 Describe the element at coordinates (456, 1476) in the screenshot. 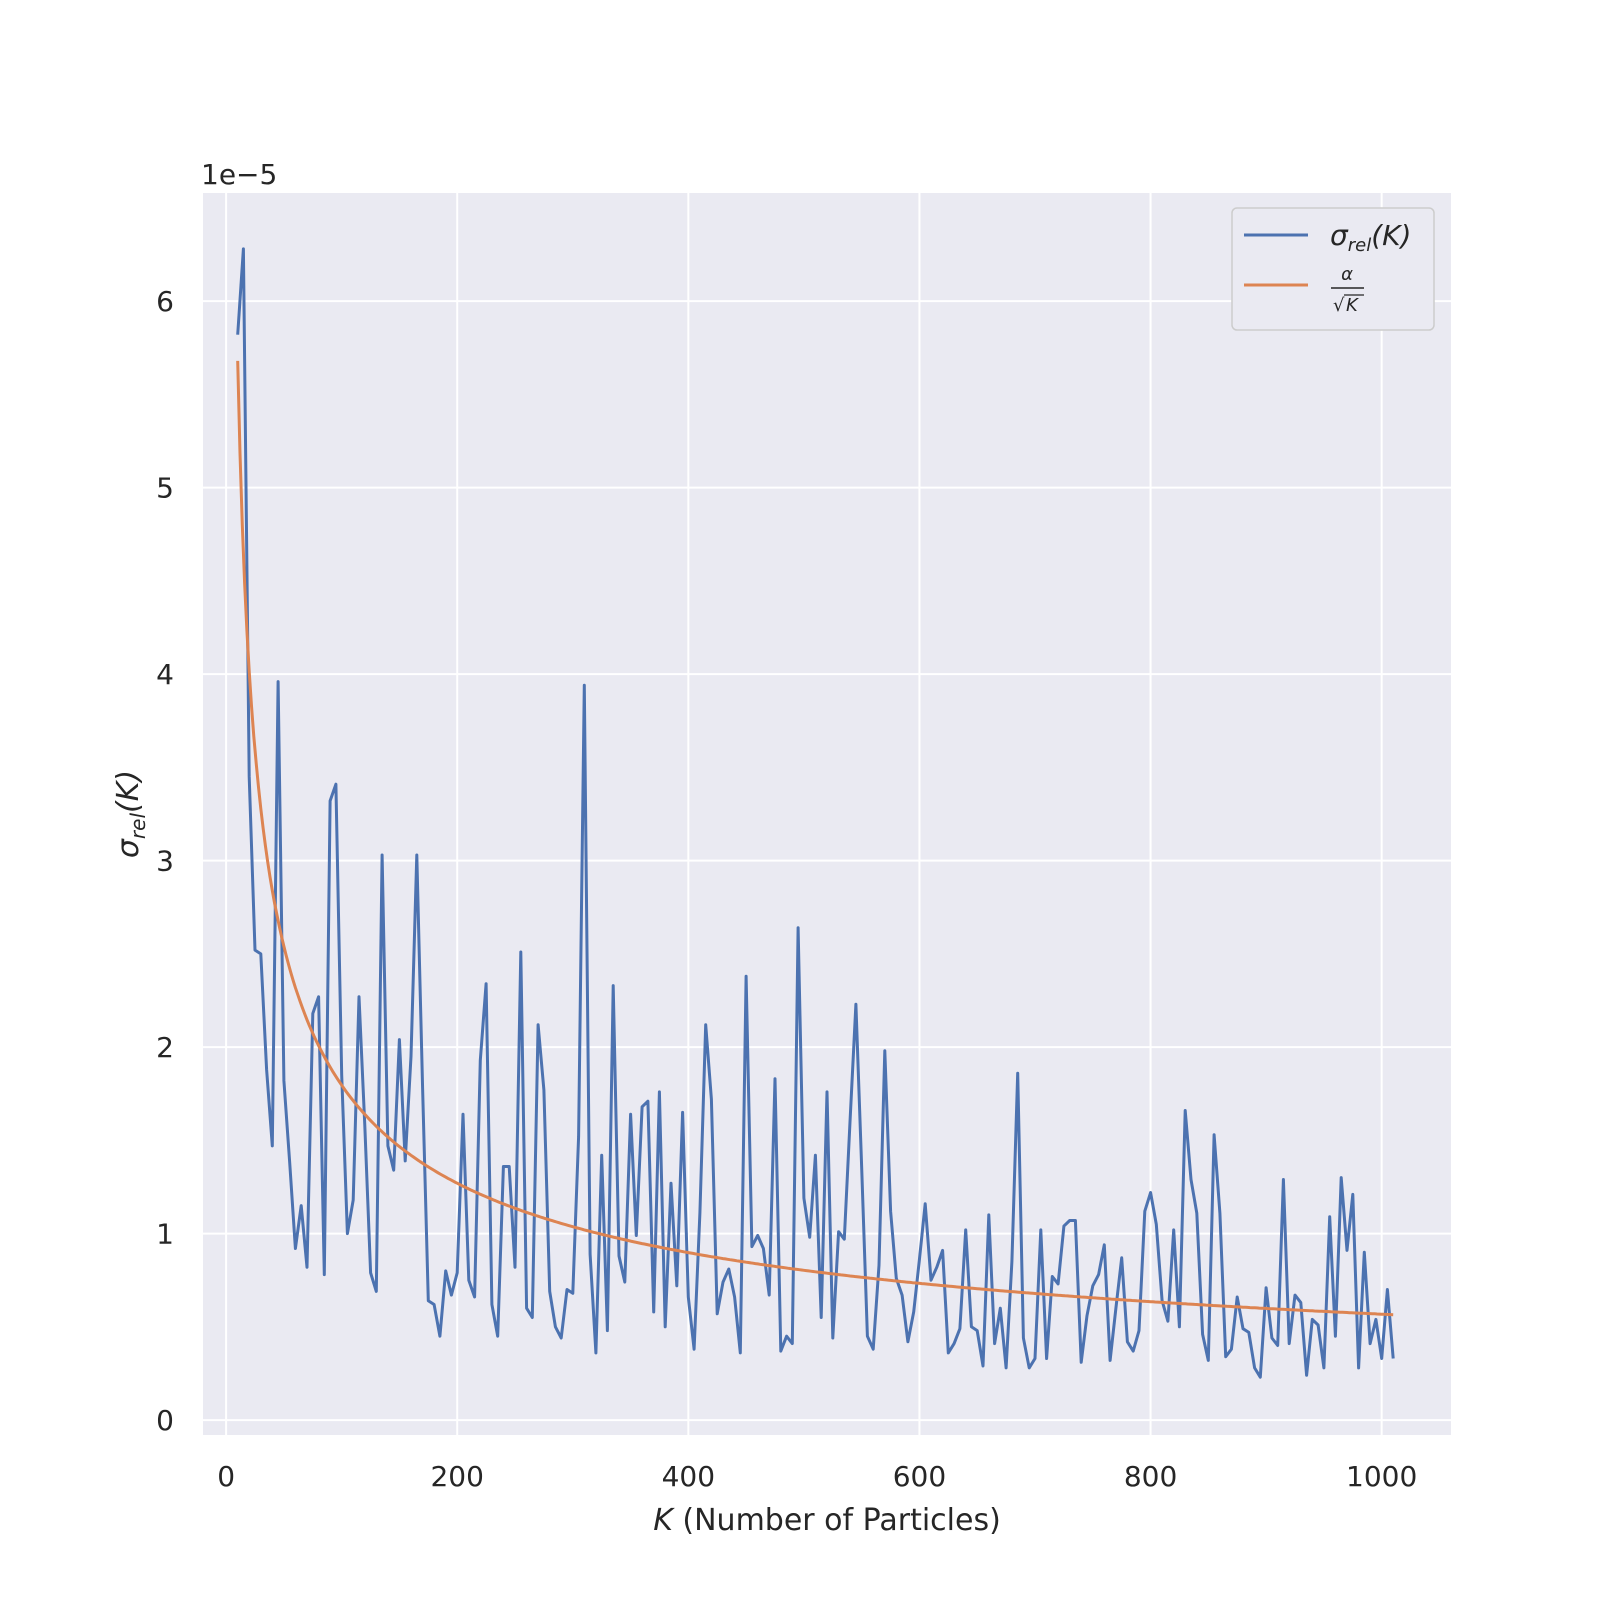

I see `x-tick-label: 200` at that location.